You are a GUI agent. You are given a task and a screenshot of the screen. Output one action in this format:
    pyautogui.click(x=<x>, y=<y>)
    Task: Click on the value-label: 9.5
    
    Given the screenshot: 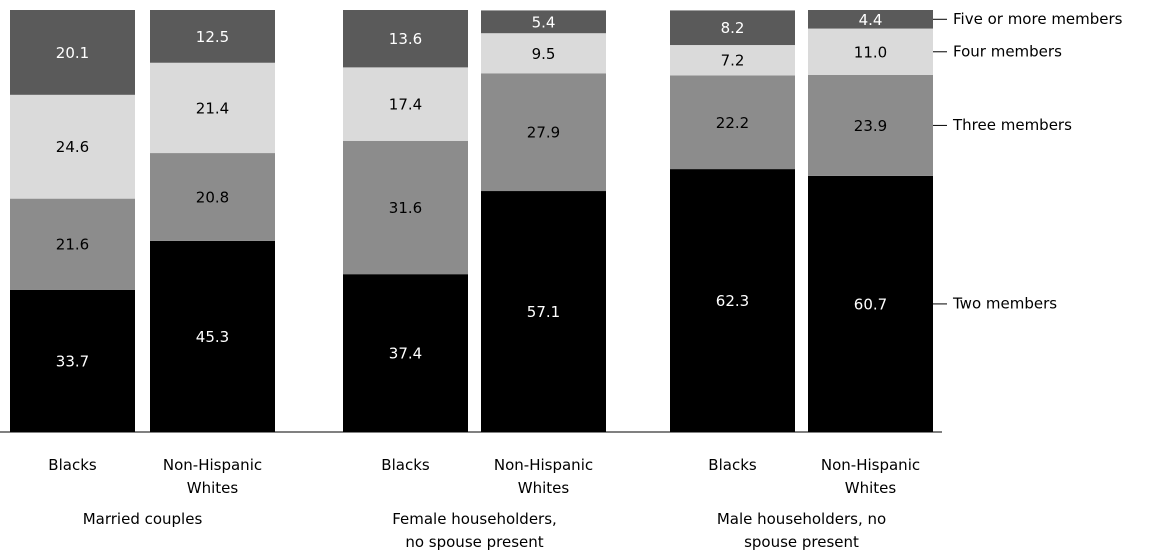 What is the action you would take?
    pyautogui.click(x=544, y=54)
    